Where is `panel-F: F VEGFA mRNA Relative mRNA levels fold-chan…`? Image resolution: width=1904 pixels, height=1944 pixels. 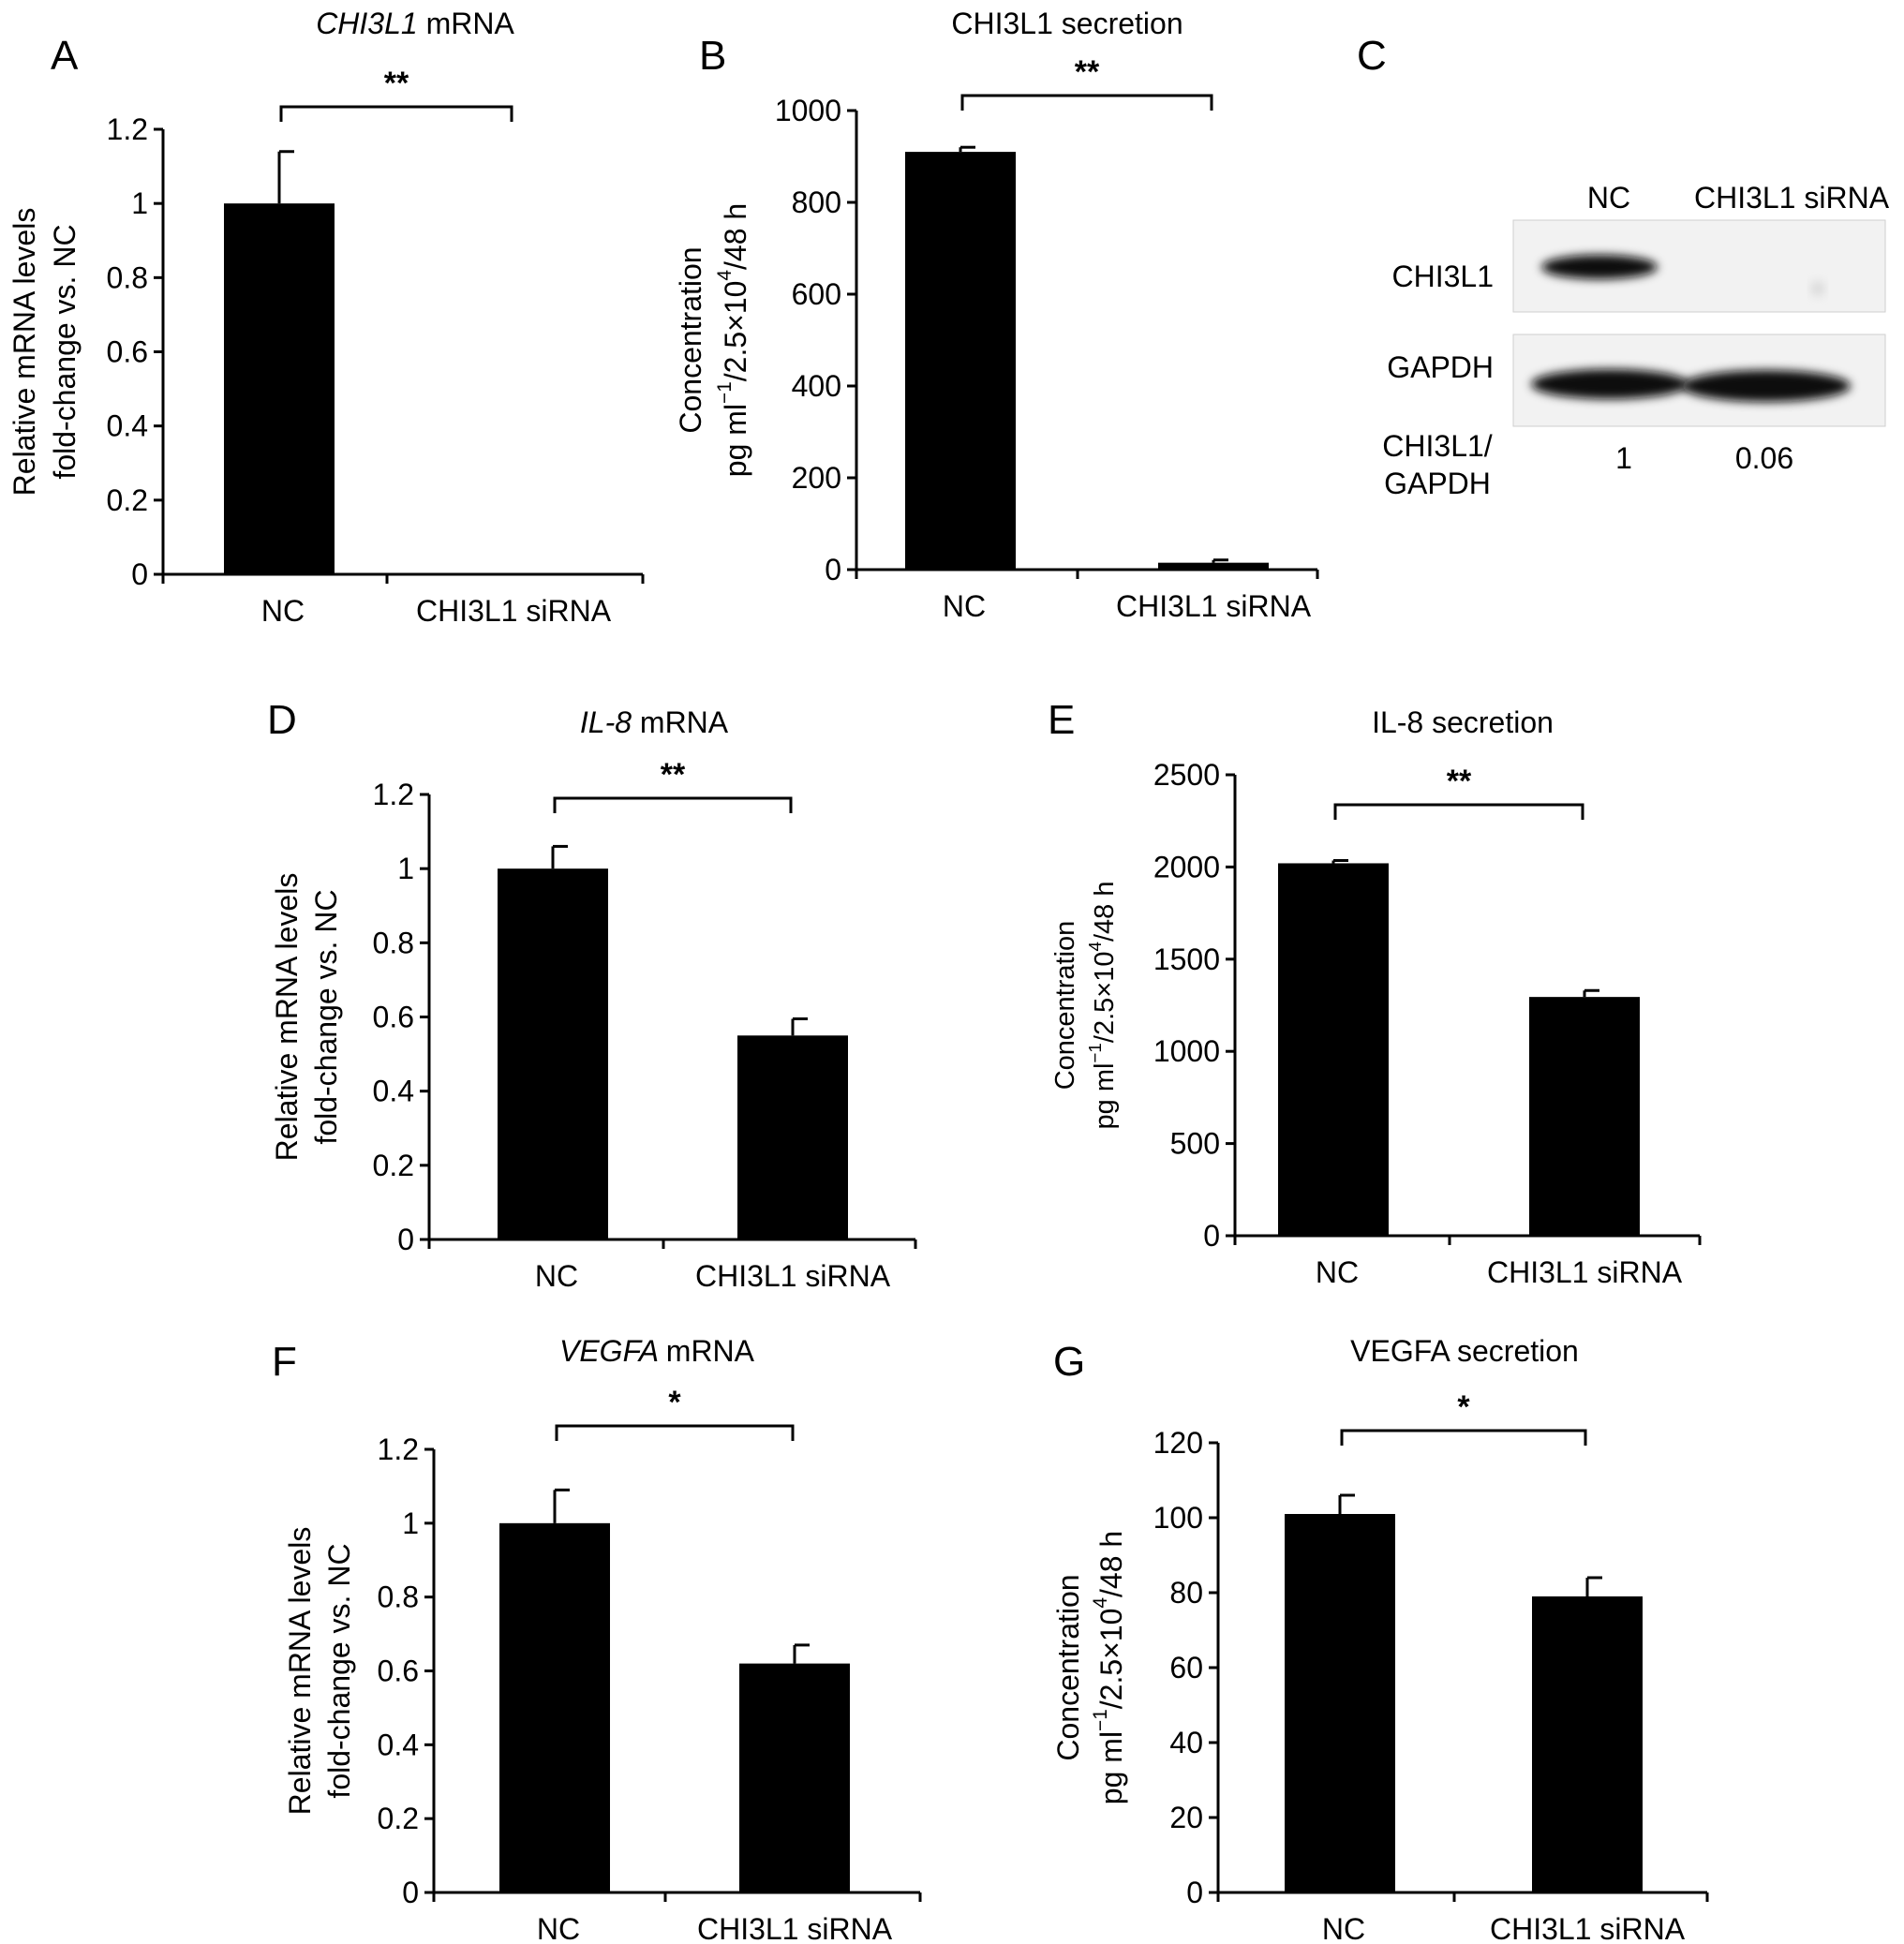 panel-F: F VEGFA mRNA Relative mRNA levels fold-chan… is located at coordinates (597, 1639).